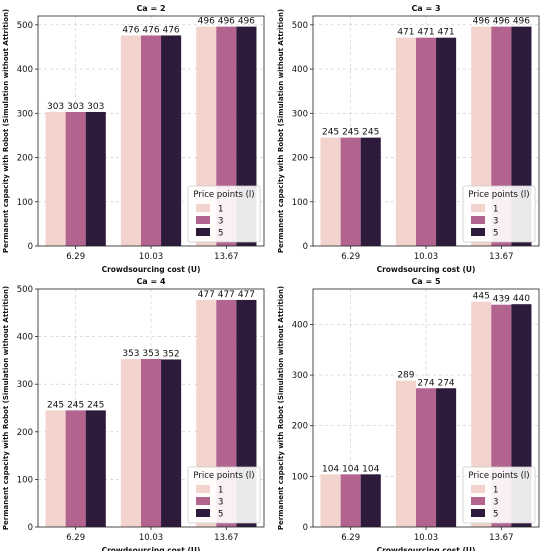 Image resolution: width=550 pixels, height=551 pixels. Describe the element at coordinates (405, 376) in the screenshot. I see `data-label: 289` at that location.